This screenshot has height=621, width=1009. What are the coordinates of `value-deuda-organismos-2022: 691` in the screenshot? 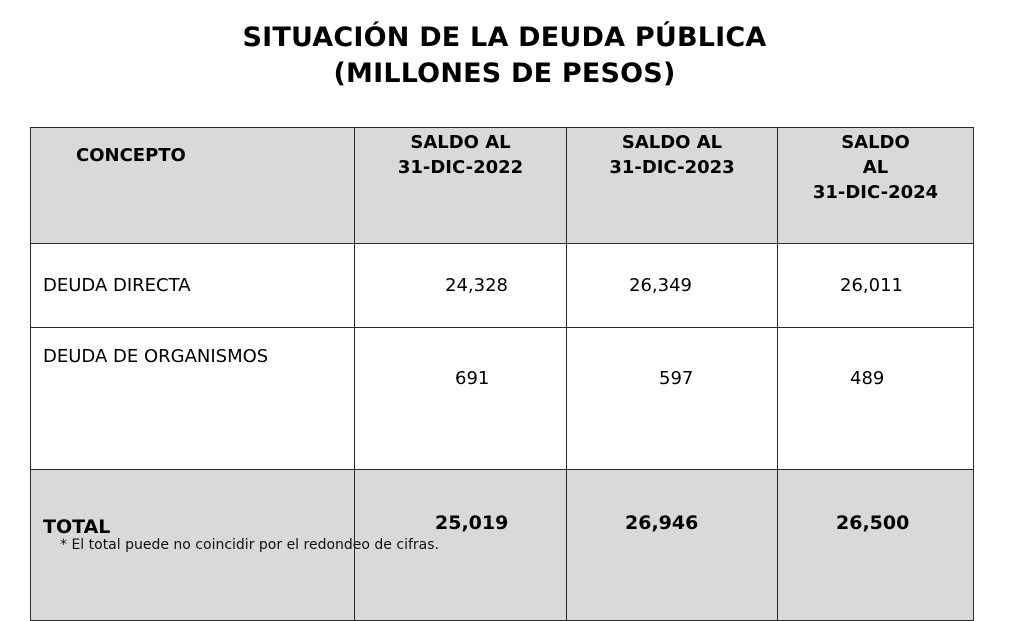 It's located at (460, 398).